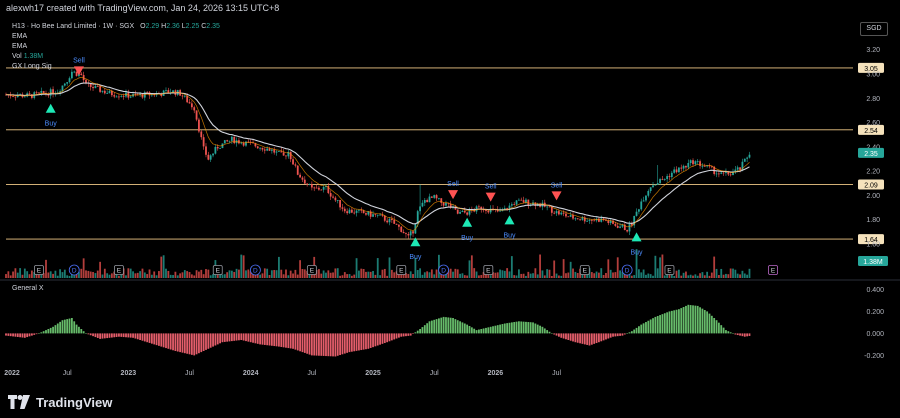 This screenshot has width=900, height=418. Describe the element at coordinates (20, 46) in the screenshot. I see `legend-ema-2: EMA` at that location.